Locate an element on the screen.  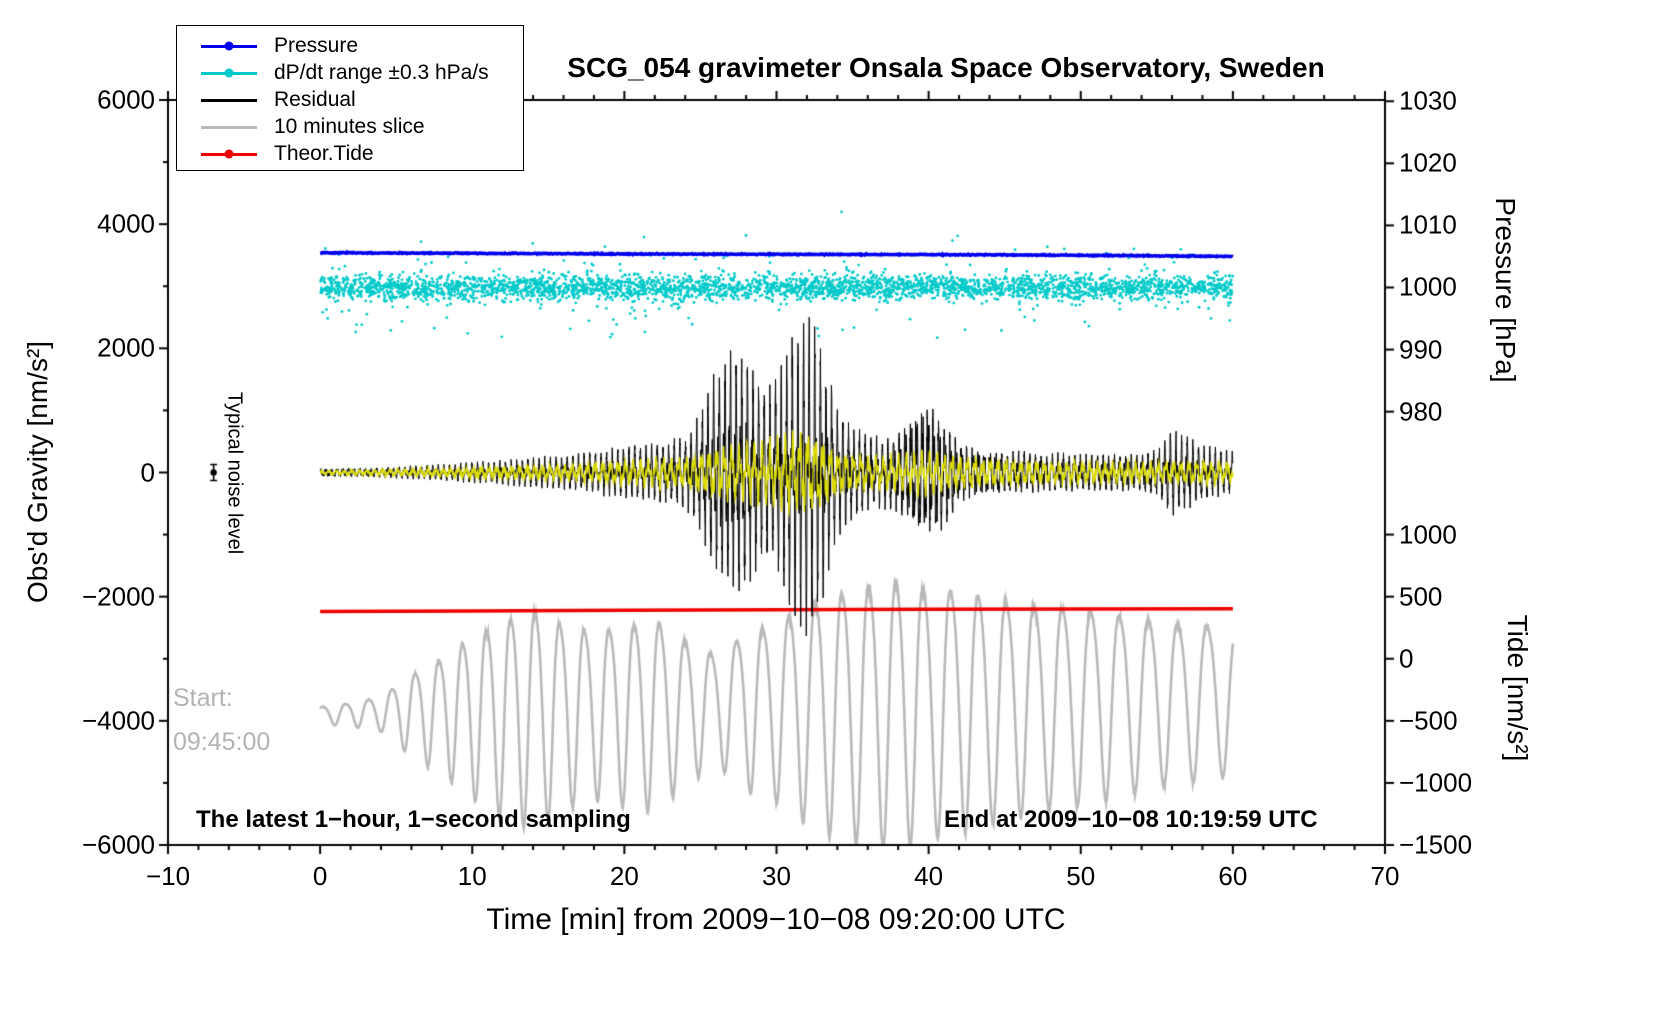
end-time-note: End at 2009−10−08 10:19:59 UTC is located at coordinates (1131, 819).